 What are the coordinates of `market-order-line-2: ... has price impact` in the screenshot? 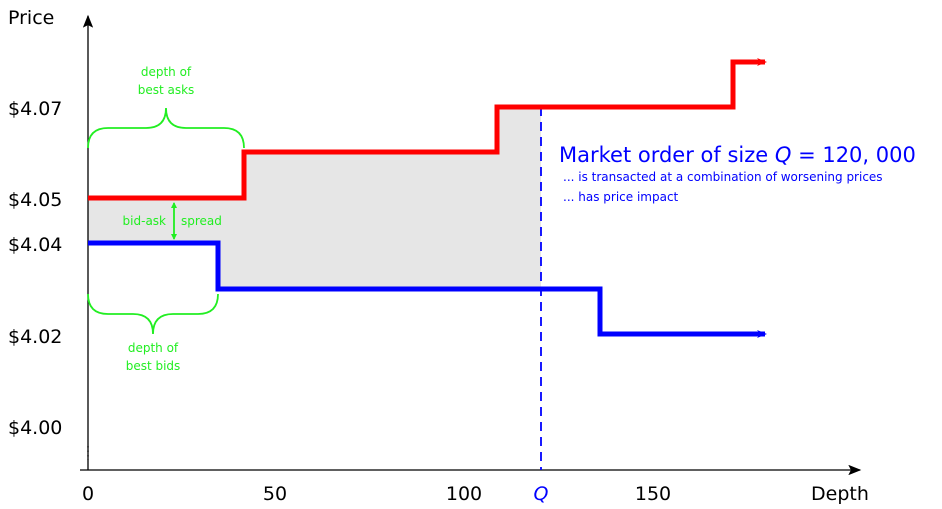 It's located at (621, 197).